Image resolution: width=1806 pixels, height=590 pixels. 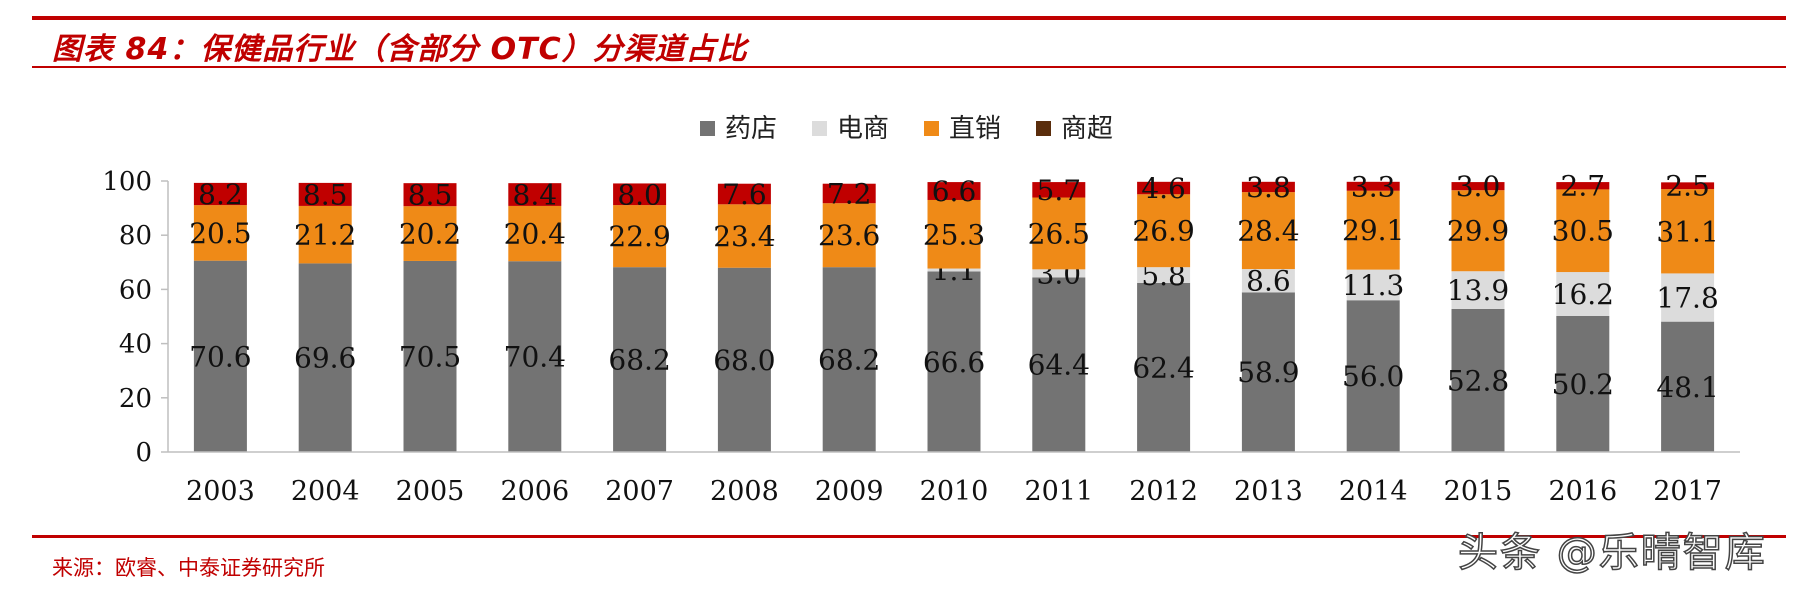 What do you see at coordinates (1582, 491) in the screenshot?
I see `x-tick-label: 2016` at bounding box center [1582, 491].